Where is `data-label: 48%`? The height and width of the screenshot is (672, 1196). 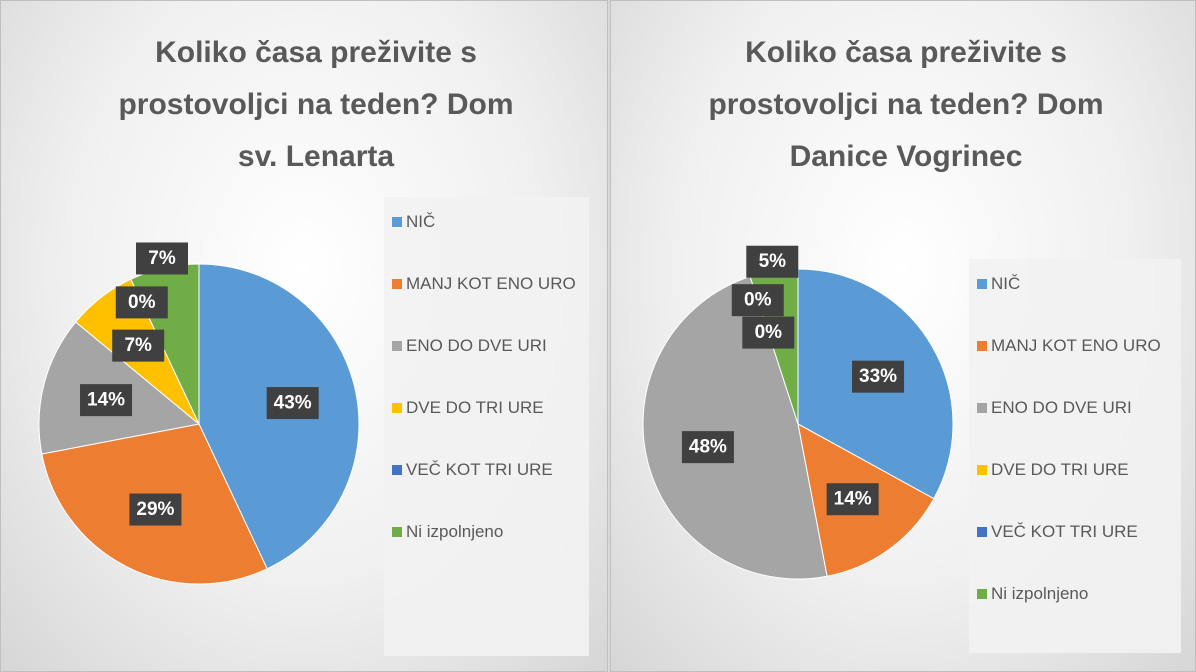 data-label: 48% is located at coordinates (708, 447).